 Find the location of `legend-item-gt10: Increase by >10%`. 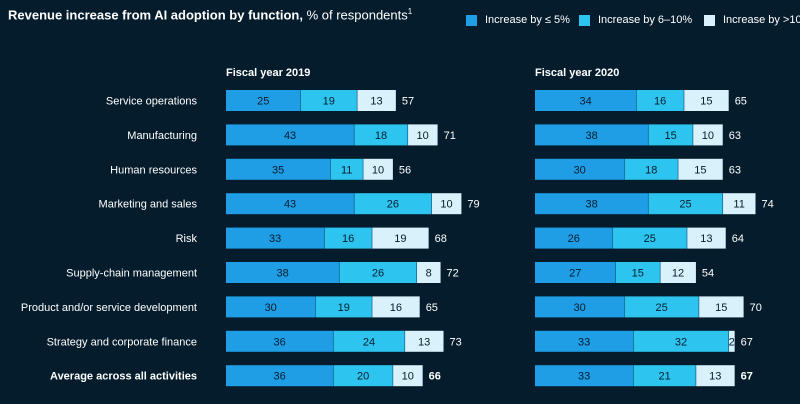

legend-item-gt10: Increase by >10% is located at coordinates (752, 20).